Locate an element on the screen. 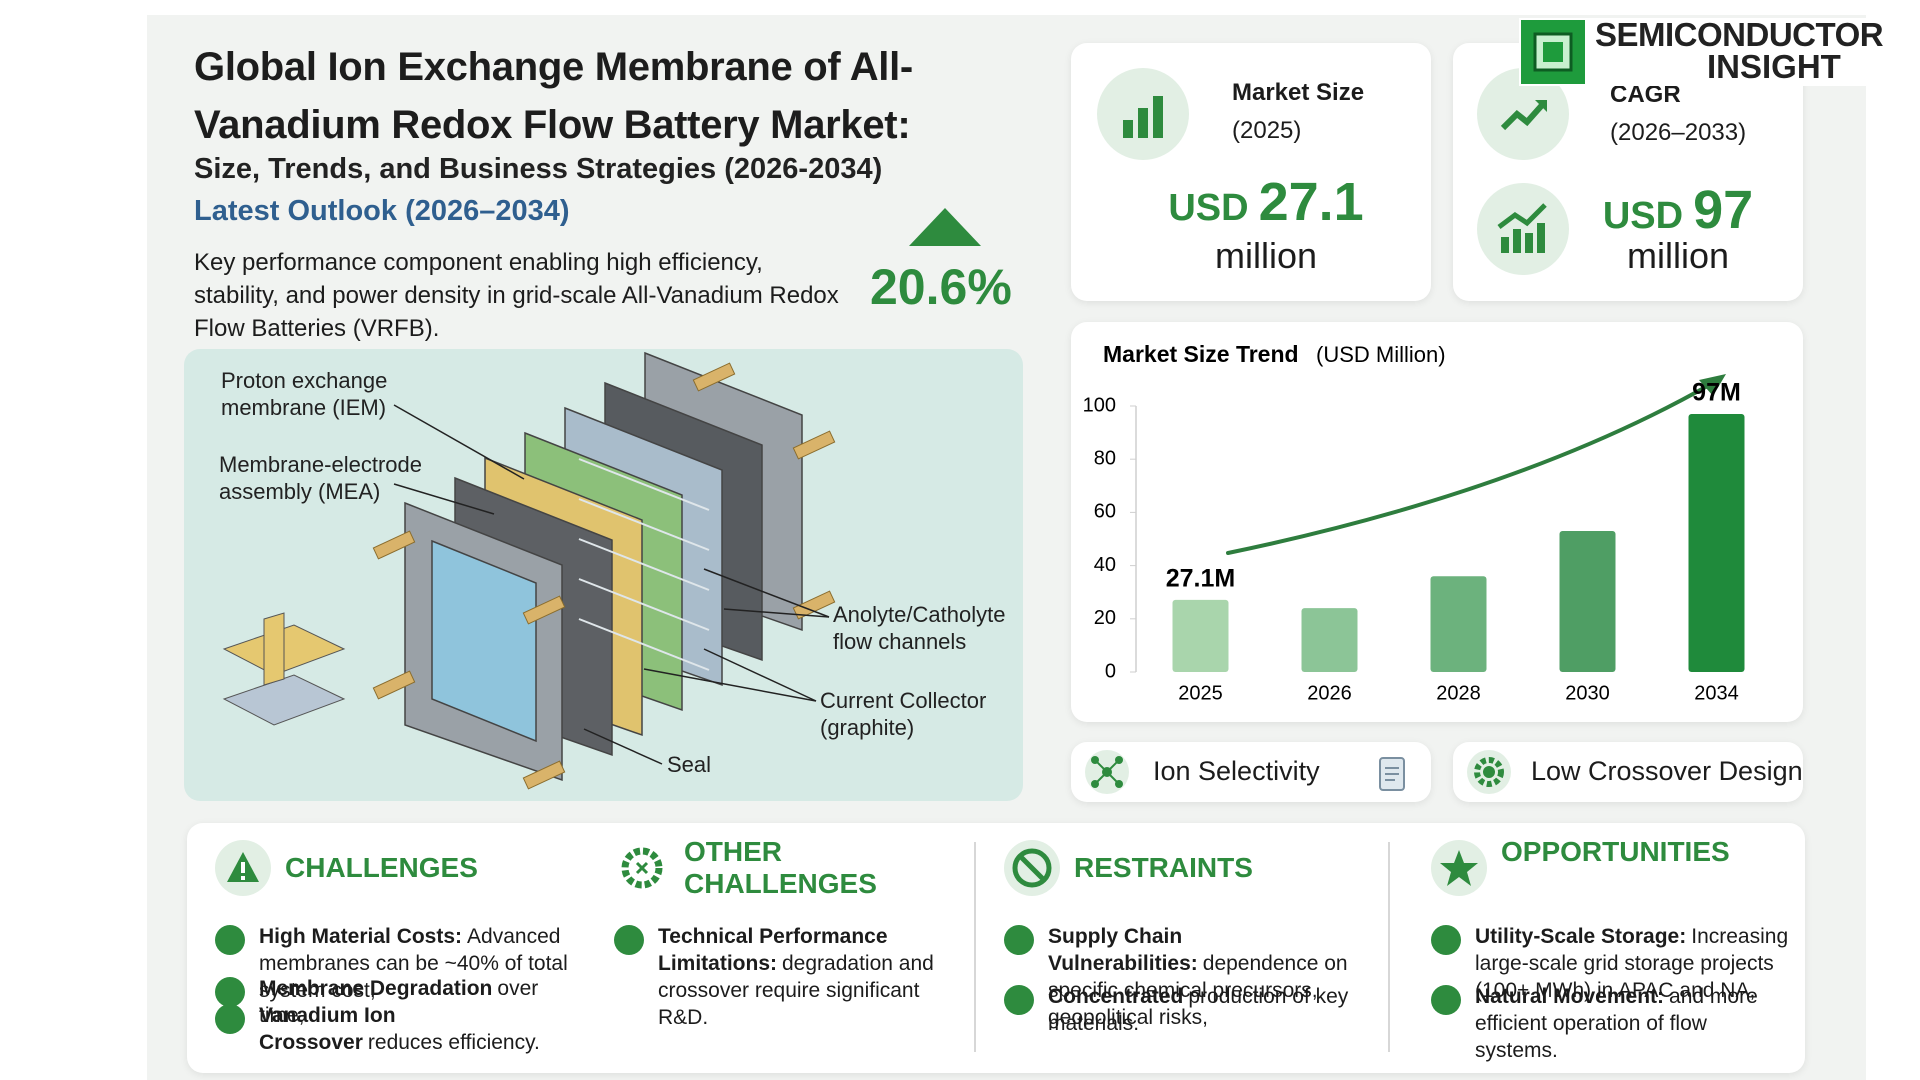  card-value: USD 27.1 is located at coordinates (1266, 202).